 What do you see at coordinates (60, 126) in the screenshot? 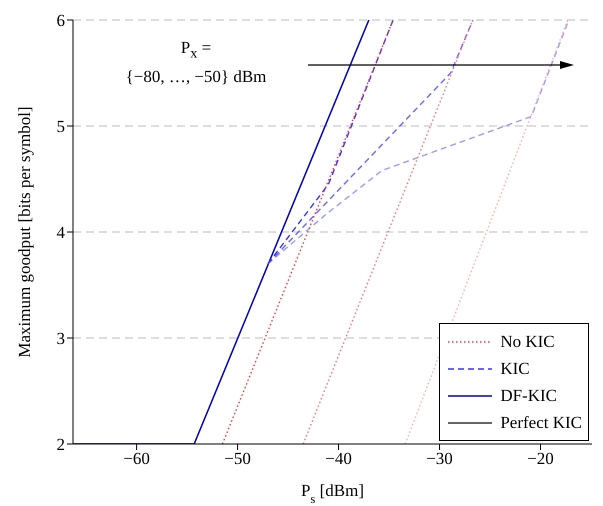
I see `y-tick-label: 5` at bounding box center [60, 126].